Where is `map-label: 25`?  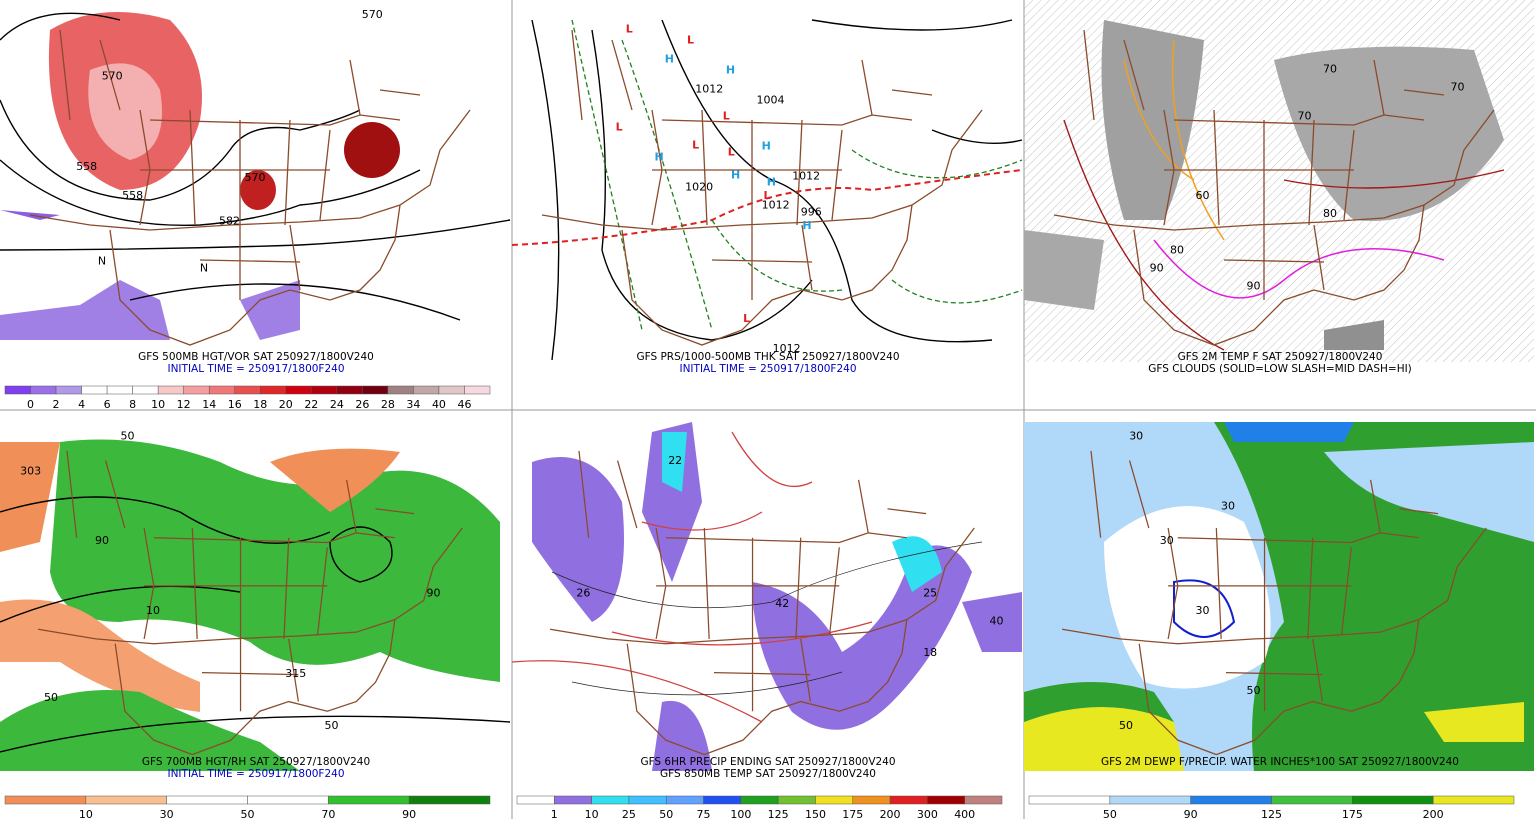 map-label: 25 is located at coordinates (930, 593).